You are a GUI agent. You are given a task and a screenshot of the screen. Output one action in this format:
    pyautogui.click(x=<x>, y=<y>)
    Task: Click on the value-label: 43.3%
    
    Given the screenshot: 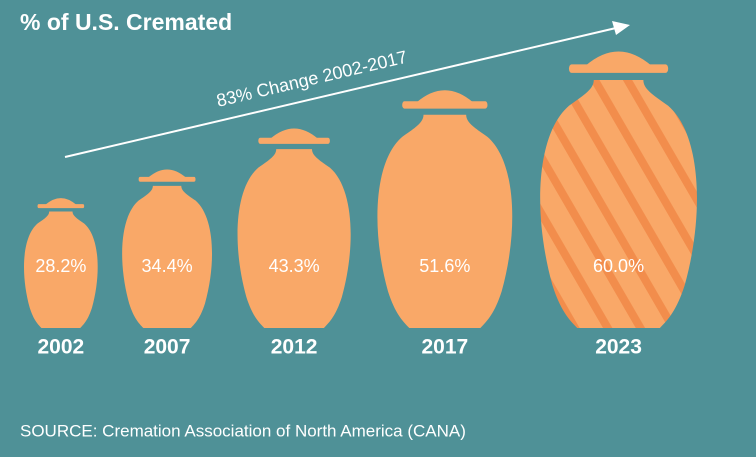 What is the action you would take?
    pyautogui.click(x=294, y=266)
    